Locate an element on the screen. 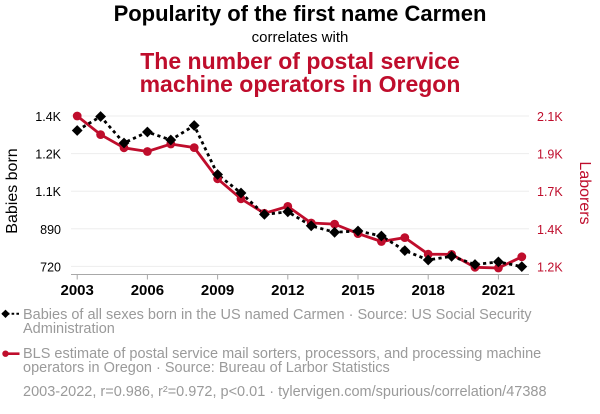 The image size is (600, 414). svg-text: 2003 is located at coordinates (77, 290).